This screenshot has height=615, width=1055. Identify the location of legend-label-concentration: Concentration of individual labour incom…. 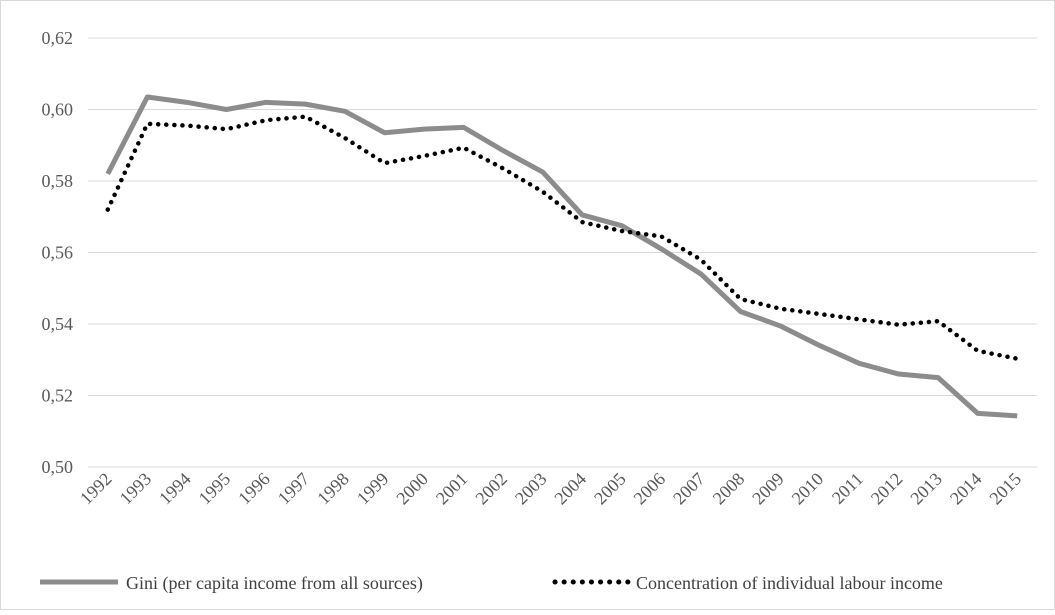
(789, 583).